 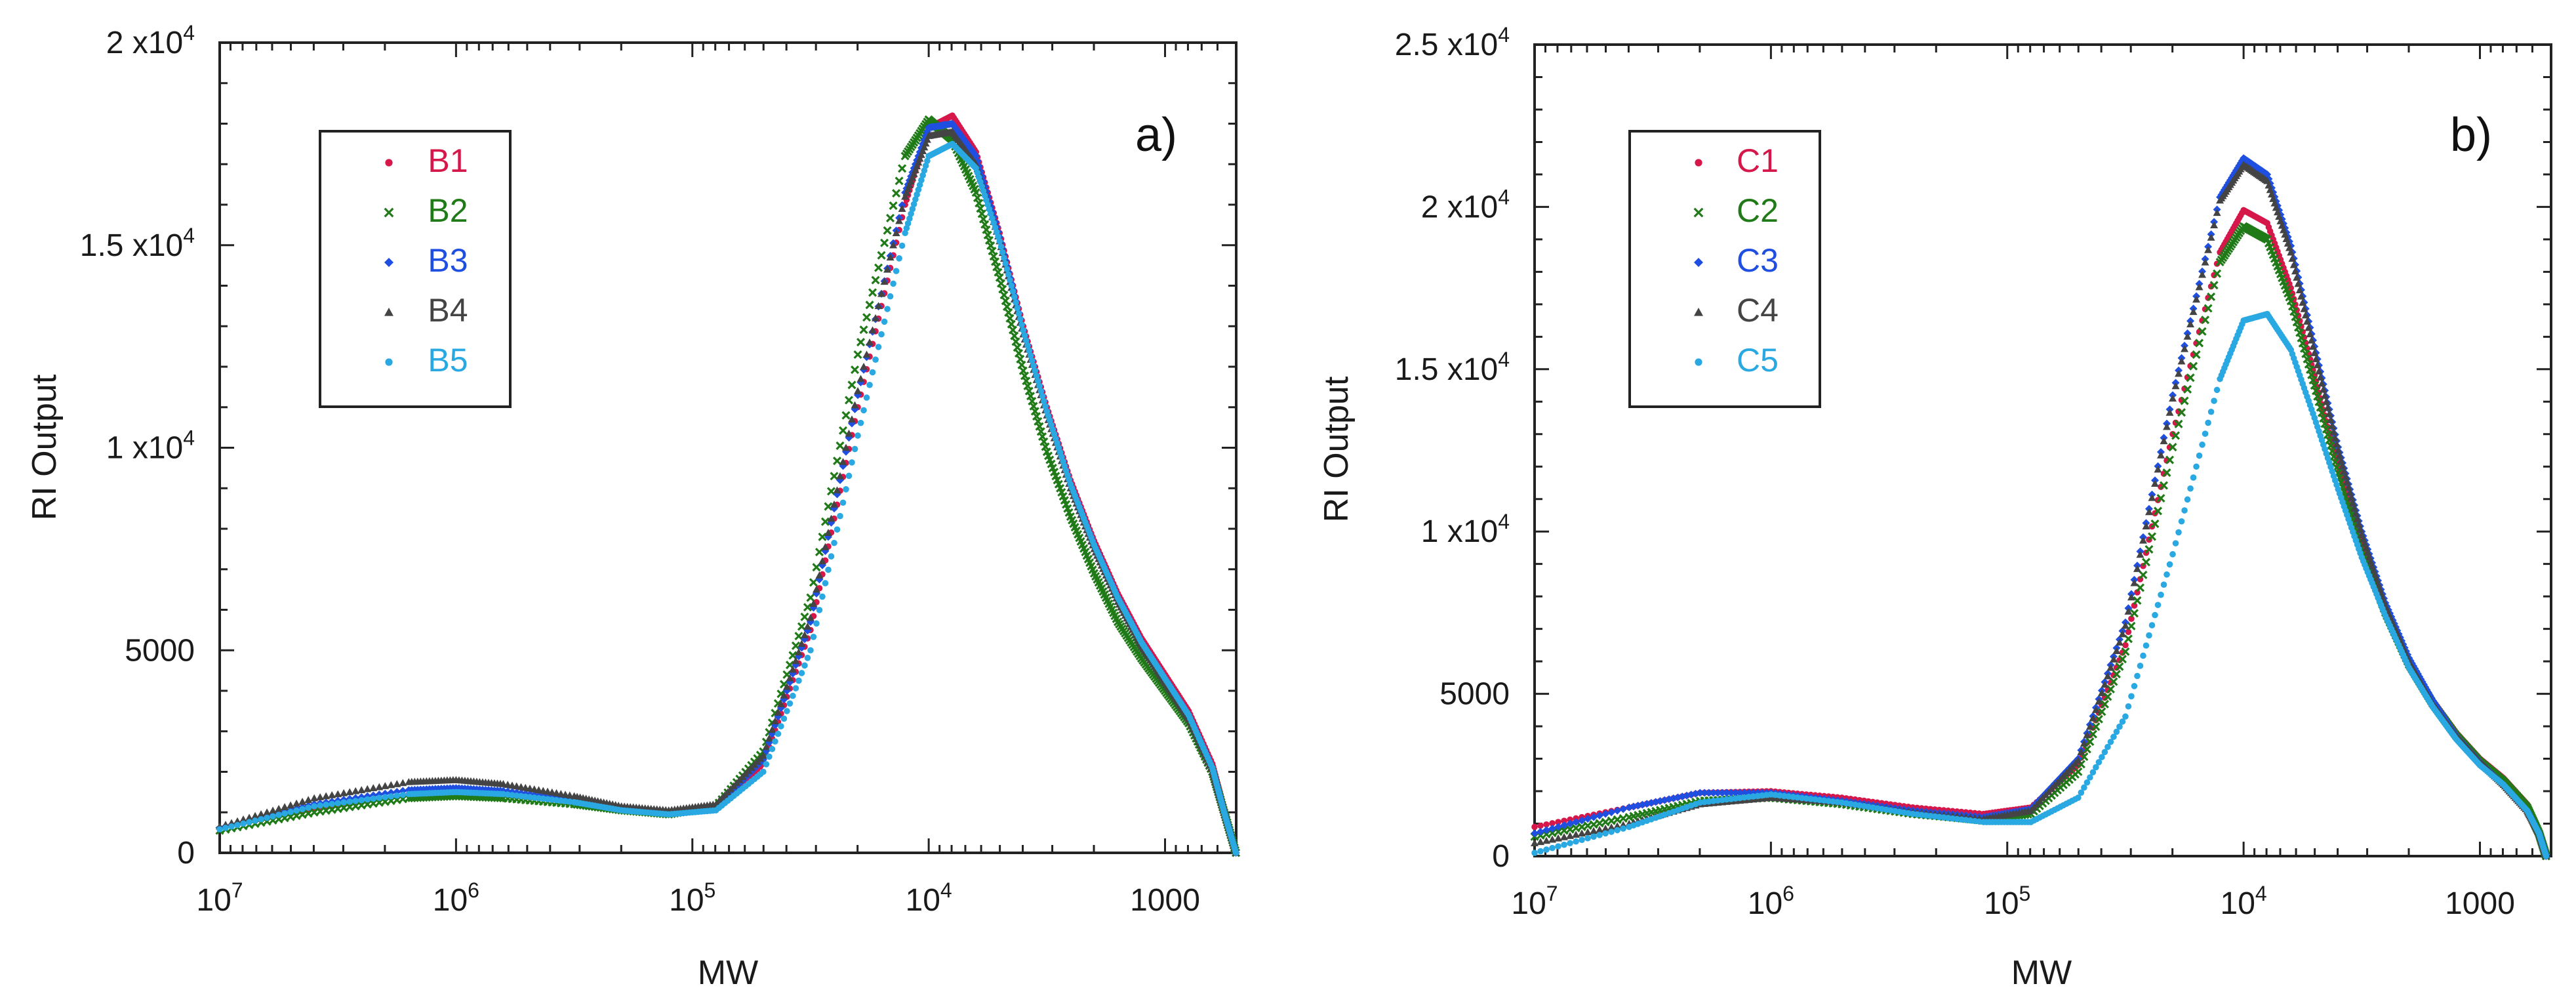 I want to click on legend-label-B1: B1, so click(x=448, y=161).